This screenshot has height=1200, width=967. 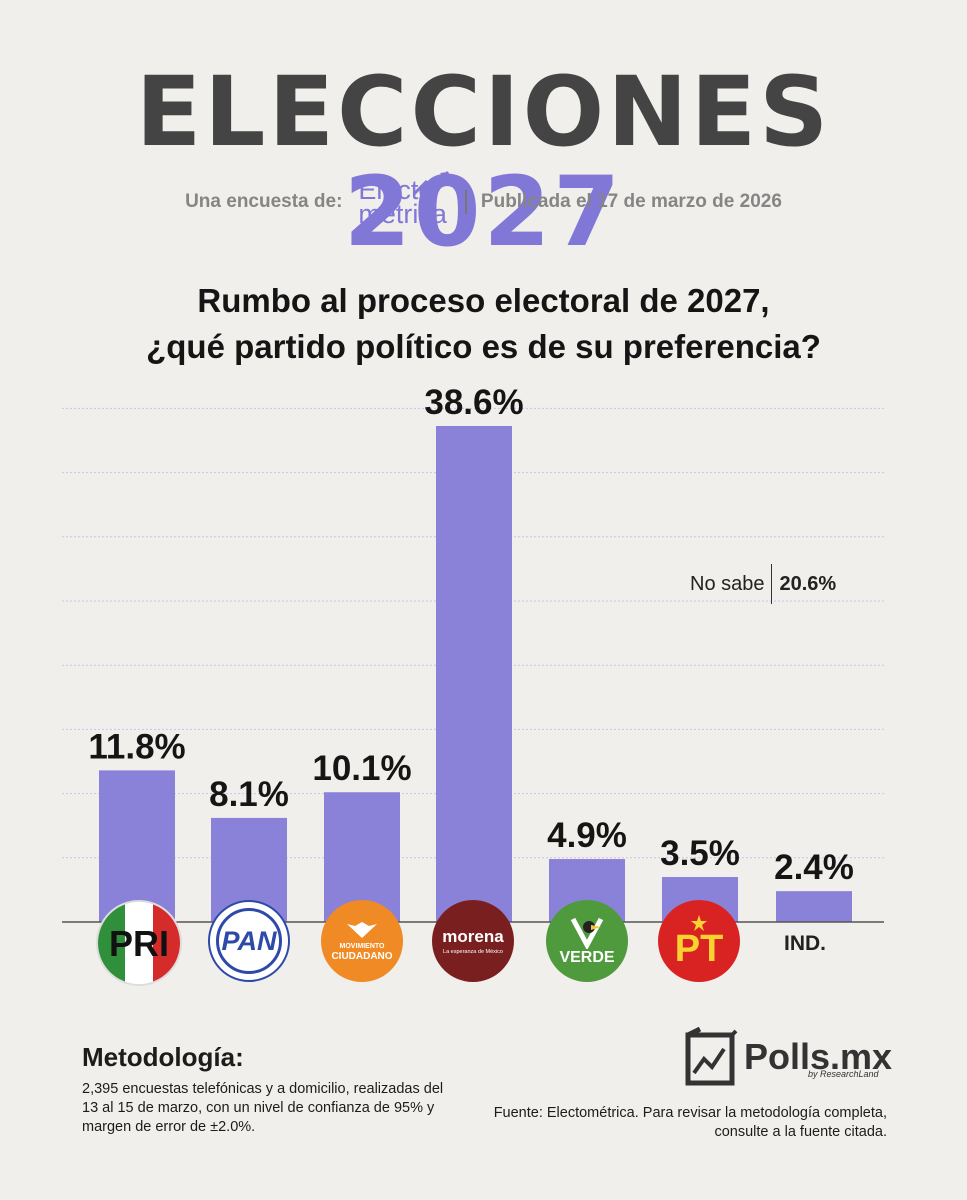 What do you see at coordinates (136, 746) in the screenshot?
I see `data-label: 11.8%` at bounding box center [136, 746].